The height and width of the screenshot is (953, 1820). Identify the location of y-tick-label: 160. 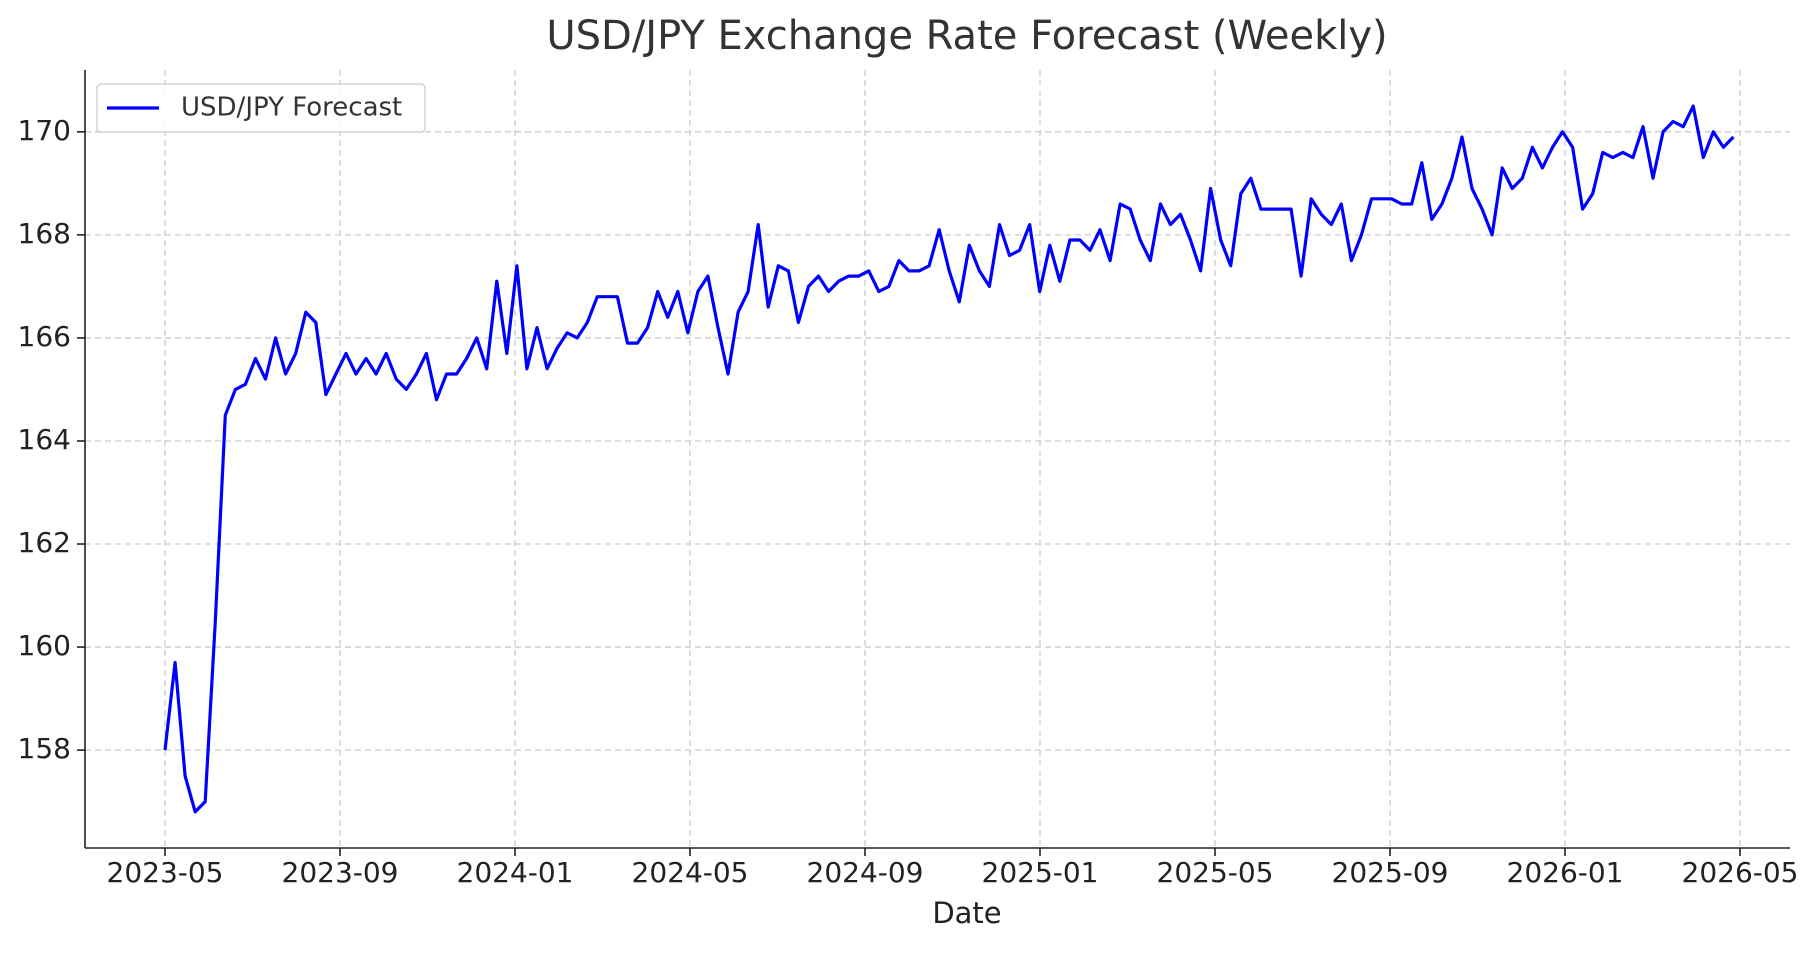
(44, 645).